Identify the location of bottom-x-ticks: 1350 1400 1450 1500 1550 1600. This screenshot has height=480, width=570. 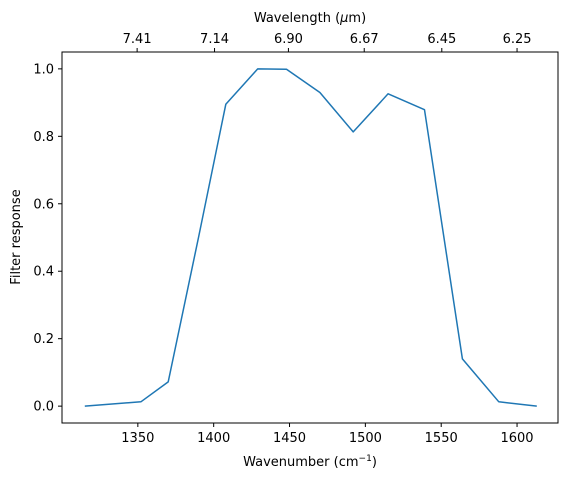
(327, 434).